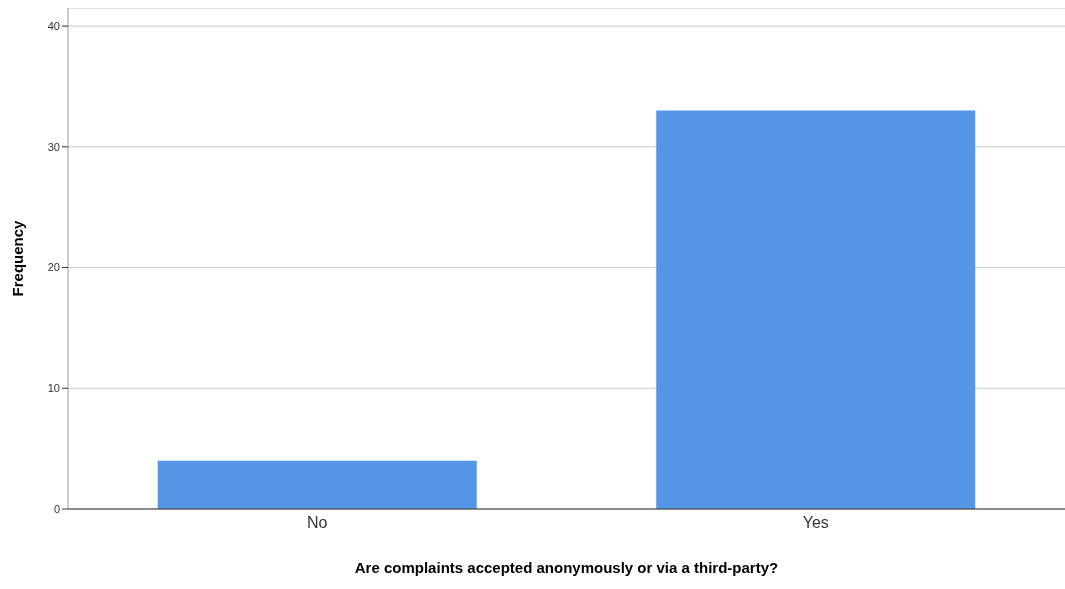 Image resolution: width=1065 pixels, height=589 pixels. Describe the element at coordinates (56, 508) in the screenshot. I see `y-tick-label: 0` at that location.